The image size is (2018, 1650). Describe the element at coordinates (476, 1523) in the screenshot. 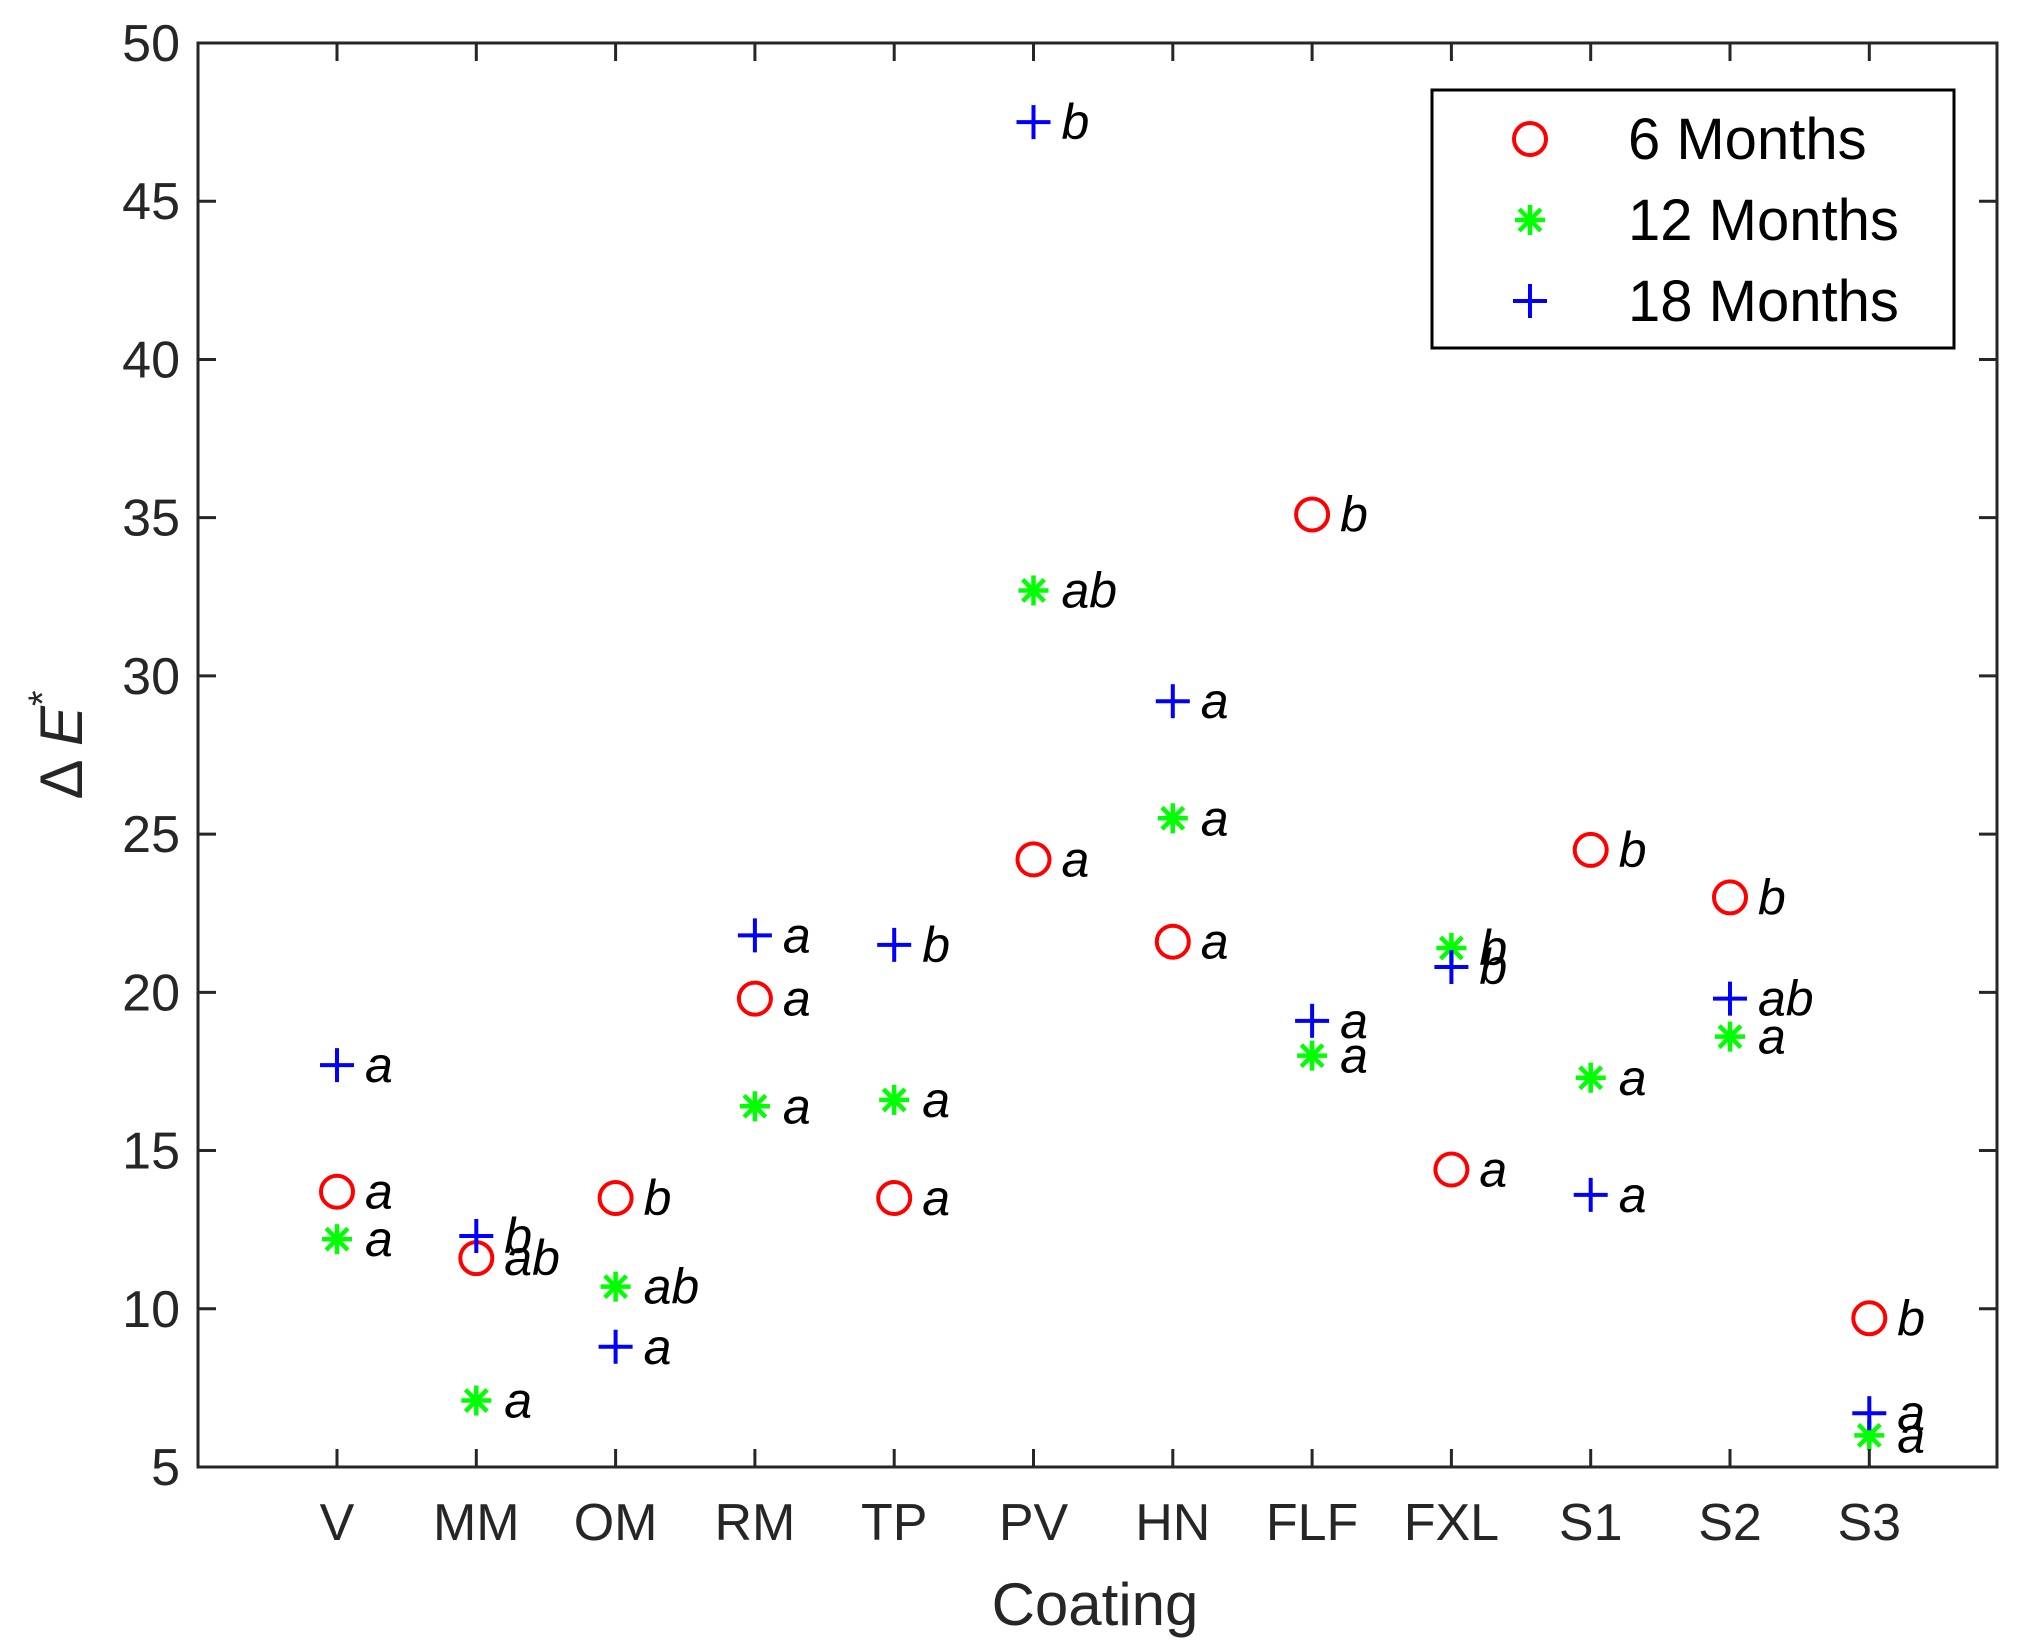

I see `x-tick-label: MM` at that location.